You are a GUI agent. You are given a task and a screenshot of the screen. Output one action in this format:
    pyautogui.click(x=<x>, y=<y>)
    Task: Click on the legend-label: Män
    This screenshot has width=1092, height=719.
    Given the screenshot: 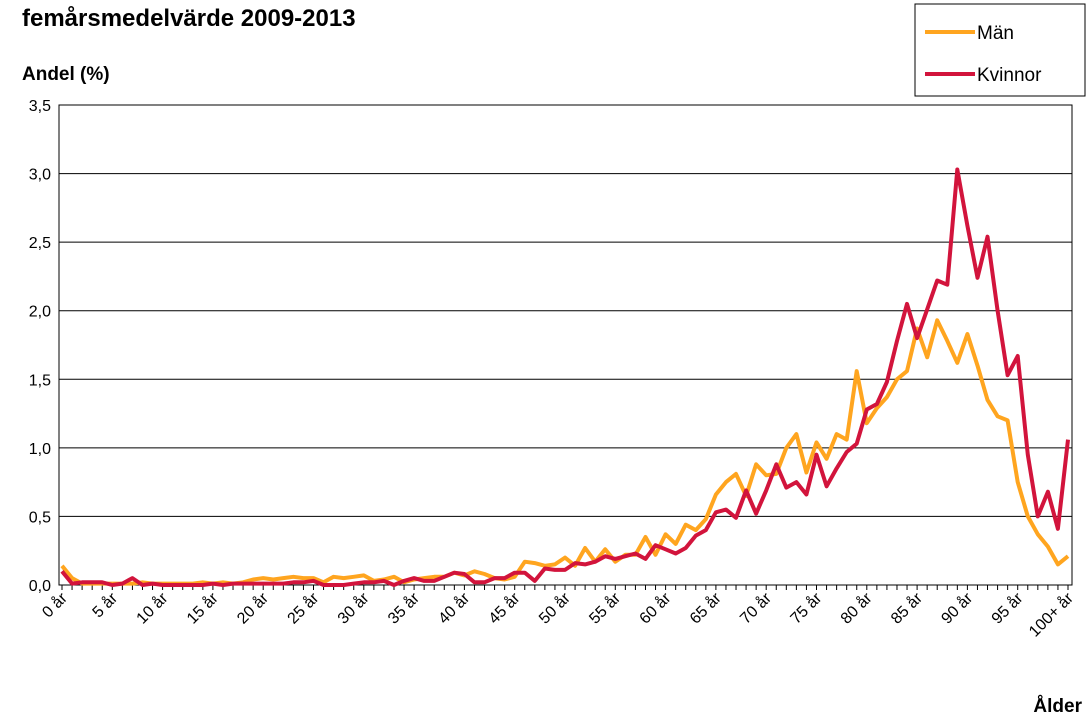 What is the action you would take?
    pyautogui.click(x=995, y=33)
    